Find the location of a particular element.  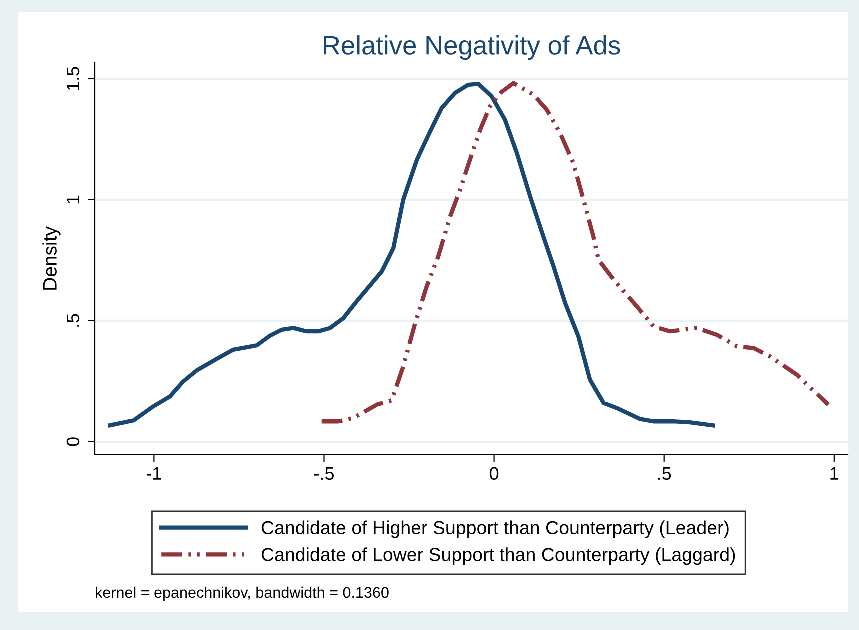

y-axis-title: Density is located at coordinates (51, 258).